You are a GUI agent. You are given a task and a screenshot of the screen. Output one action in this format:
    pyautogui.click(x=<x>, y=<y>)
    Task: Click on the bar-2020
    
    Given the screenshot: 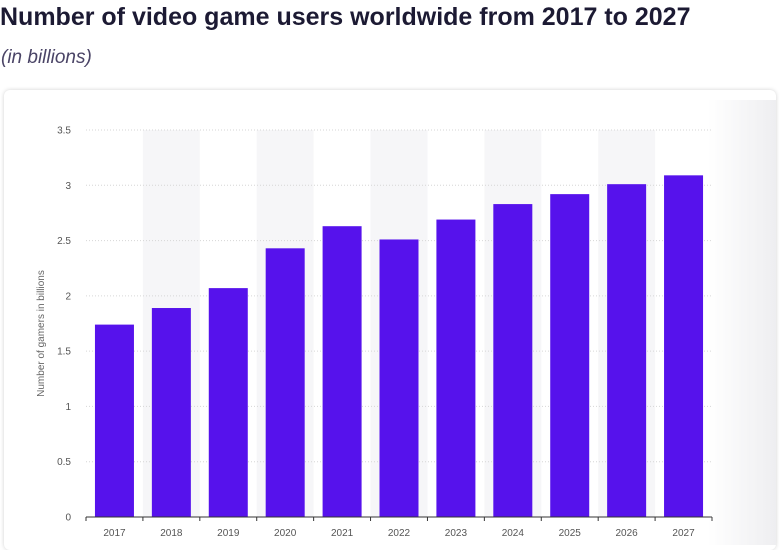 What is the action you would take?
    pyautogui.click(x=285, y=382)
    